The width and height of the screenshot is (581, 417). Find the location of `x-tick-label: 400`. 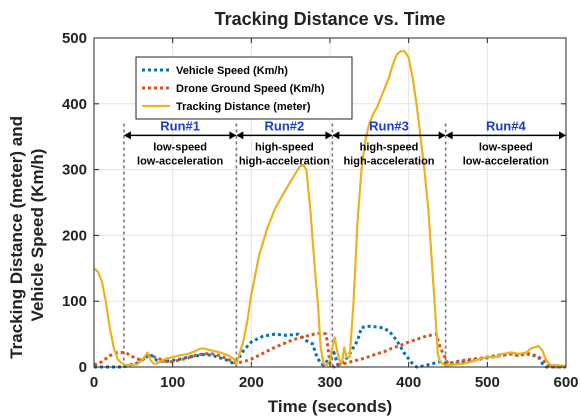

x-tick-label: 400 is located at coordinates (408, 382).